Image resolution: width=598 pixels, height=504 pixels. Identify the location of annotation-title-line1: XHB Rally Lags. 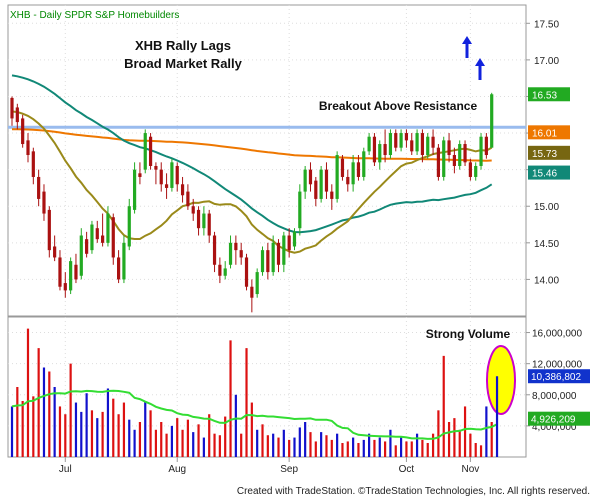
(183, 45).